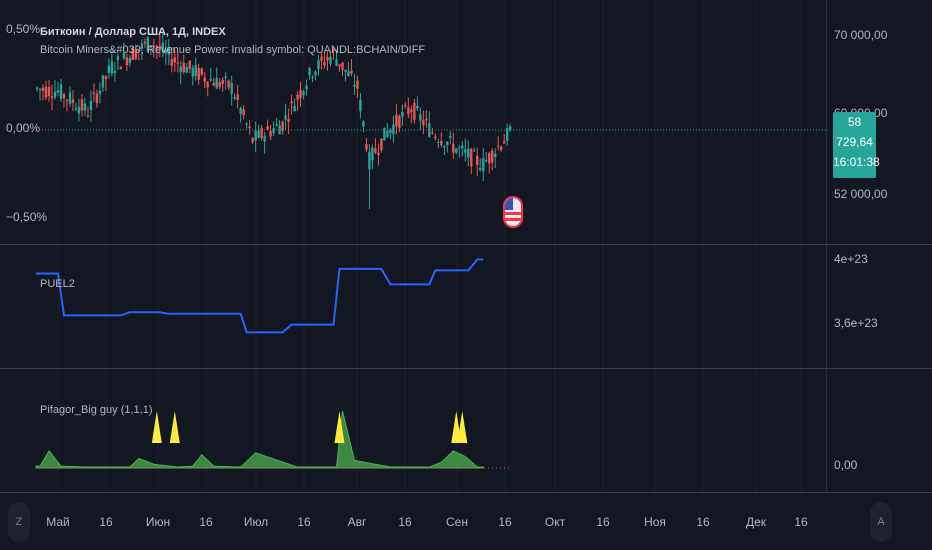 Image resolution: width=932 pixels, height=550 pixels. Describe the element at coordinates (58, 522) in the screenshot. I see `time-axis-label: Май` at that location.